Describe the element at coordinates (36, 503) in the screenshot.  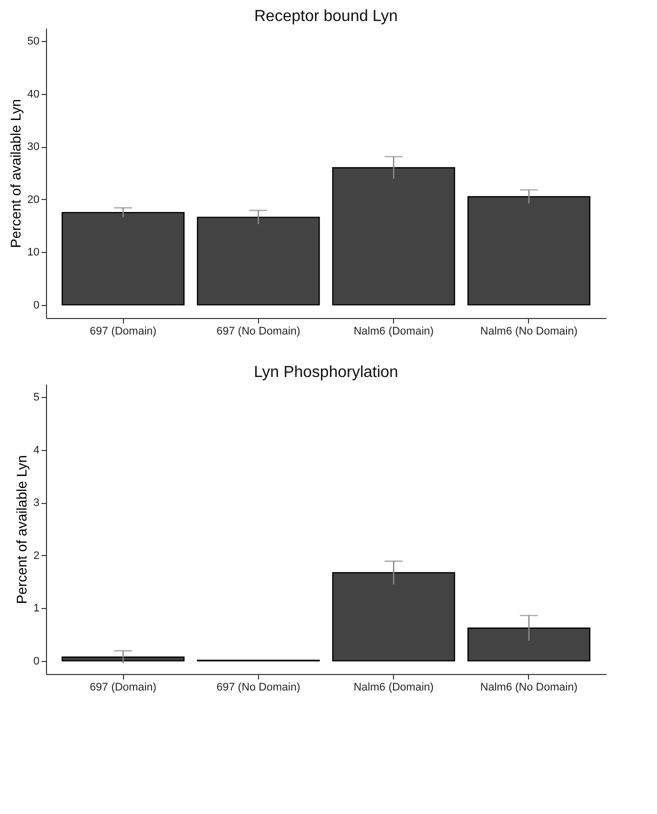
I see `y-tick-label: 3` at that location.